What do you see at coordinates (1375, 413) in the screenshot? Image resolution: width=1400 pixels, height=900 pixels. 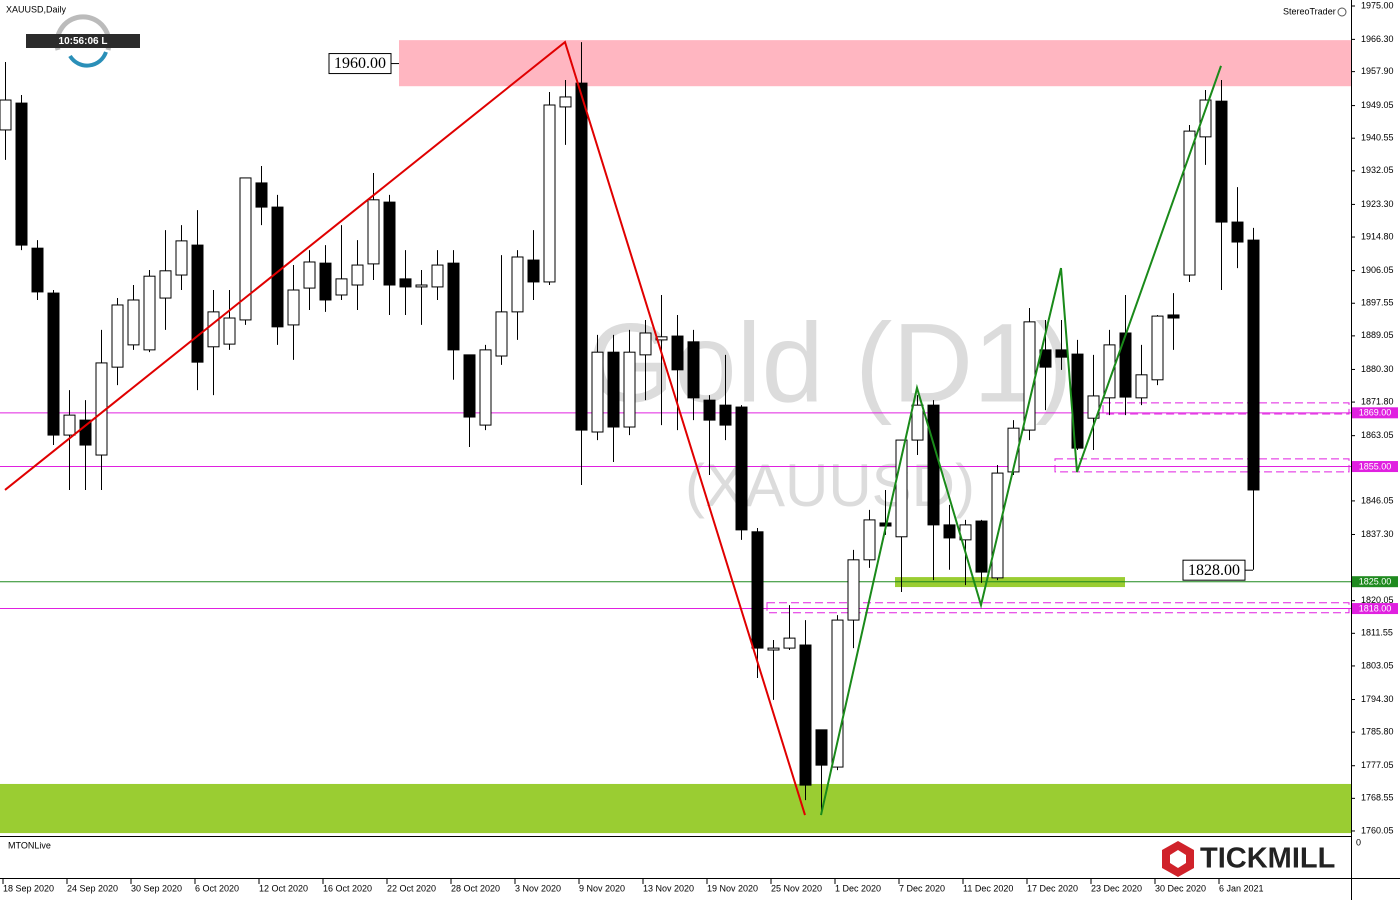 I see `level-label: 1869.00` at bounding box center [1375, 413].